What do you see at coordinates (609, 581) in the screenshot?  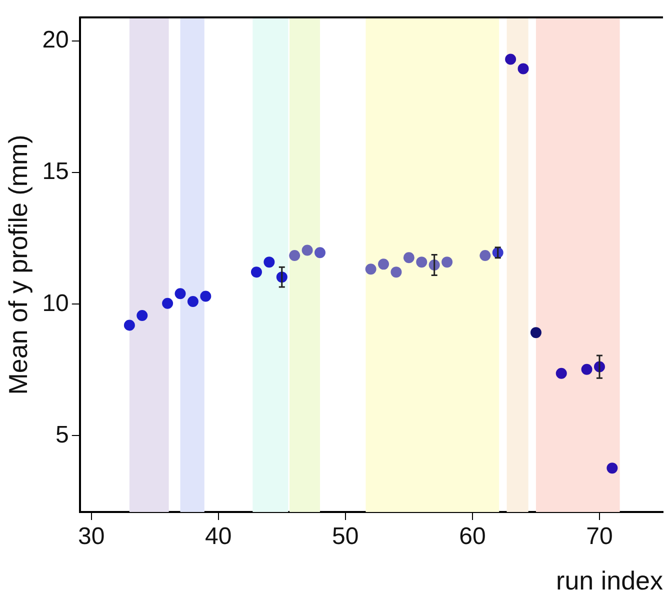 I see `x-axis-title: run index` at bounding box center [609, 581].